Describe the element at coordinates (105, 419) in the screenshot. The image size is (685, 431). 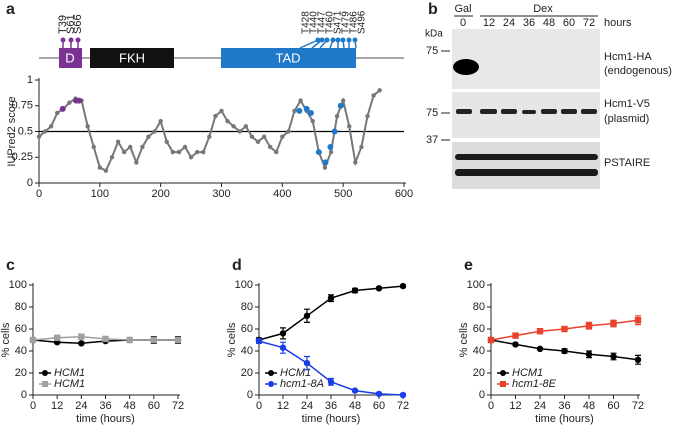
I see `x-axis-label: time (hours)` at that location.